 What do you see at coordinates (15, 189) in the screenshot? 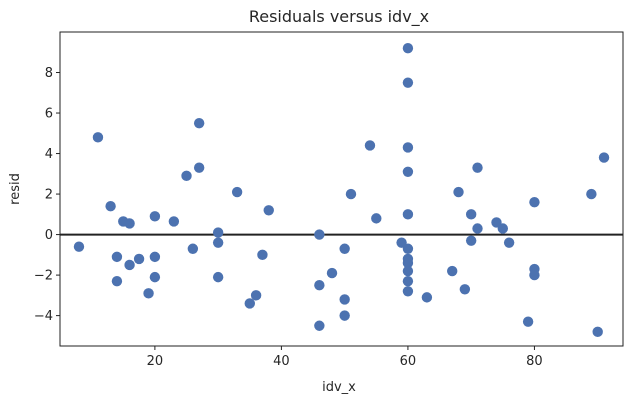
I see `y-axis-label: resid` at bounding box center [15, 189].